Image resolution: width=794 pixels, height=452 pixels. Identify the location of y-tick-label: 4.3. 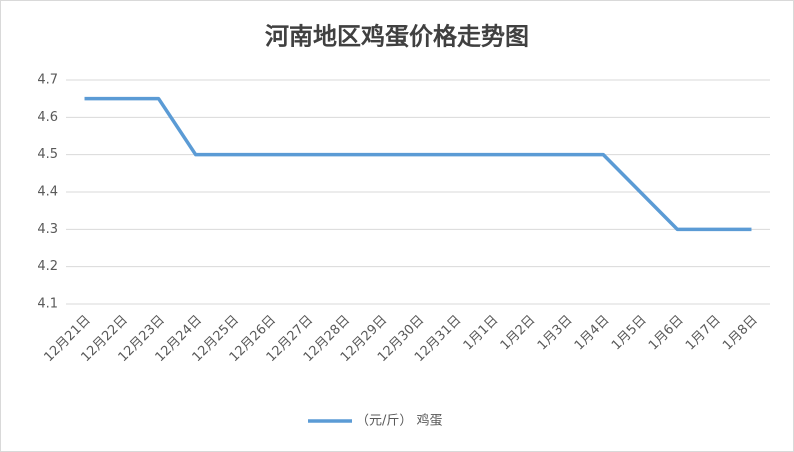
(47, 229).